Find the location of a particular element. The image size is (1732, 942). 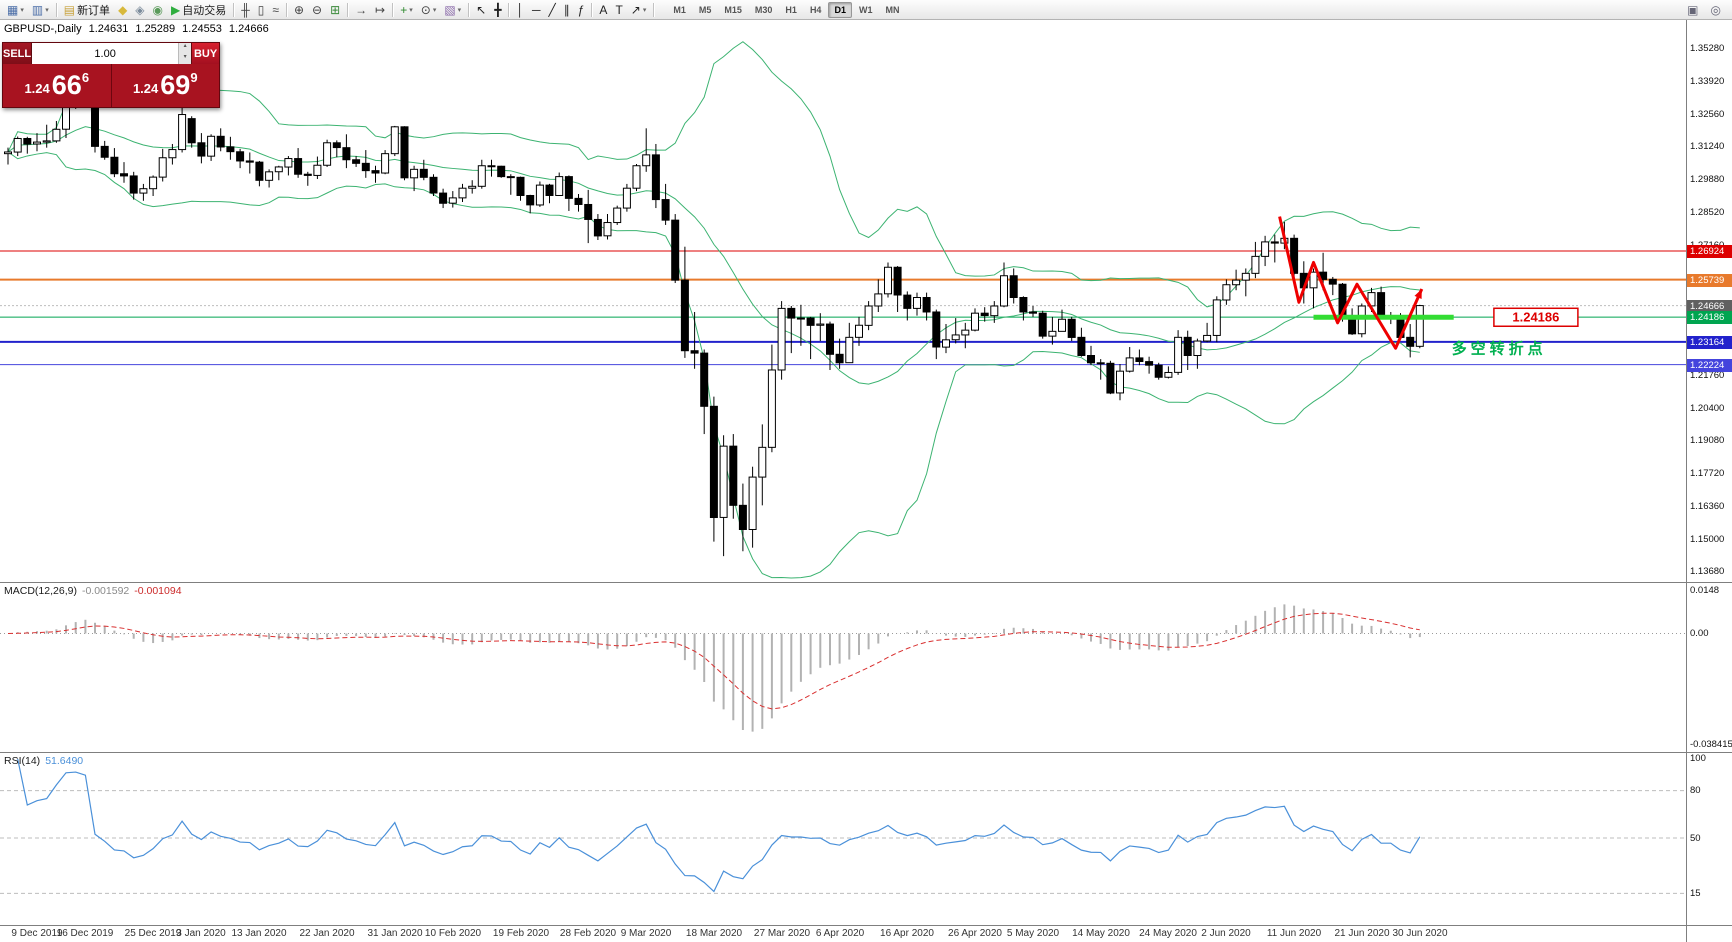

bar-chart-mode-button: ╫ is located at coordinates (245, 9).